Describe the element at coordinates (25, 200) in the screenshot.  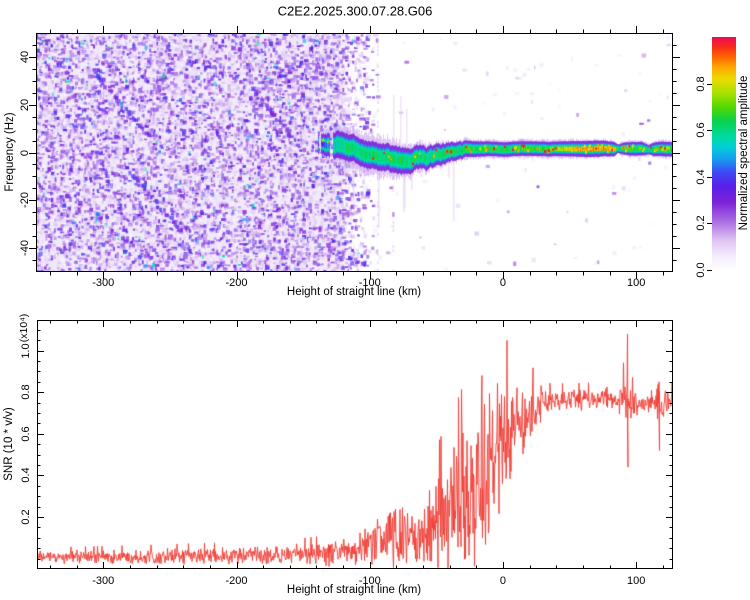
I see `tick-label: -20` at that location.